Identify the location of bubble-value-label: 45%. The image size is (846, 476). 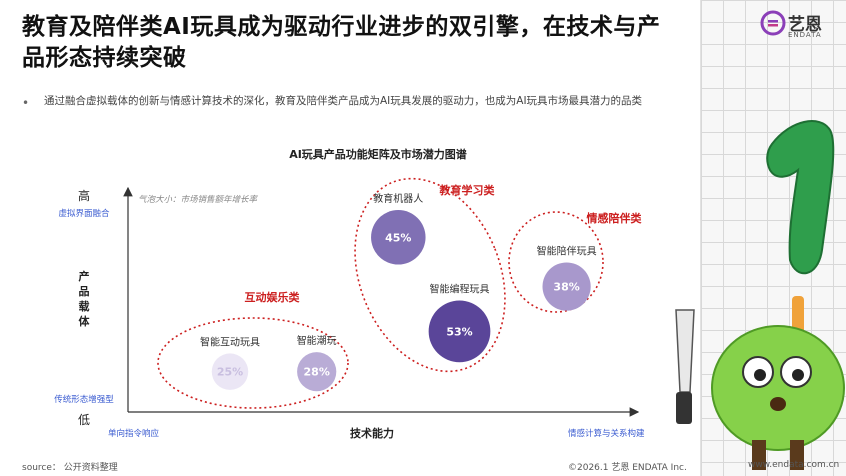
(398, 237).